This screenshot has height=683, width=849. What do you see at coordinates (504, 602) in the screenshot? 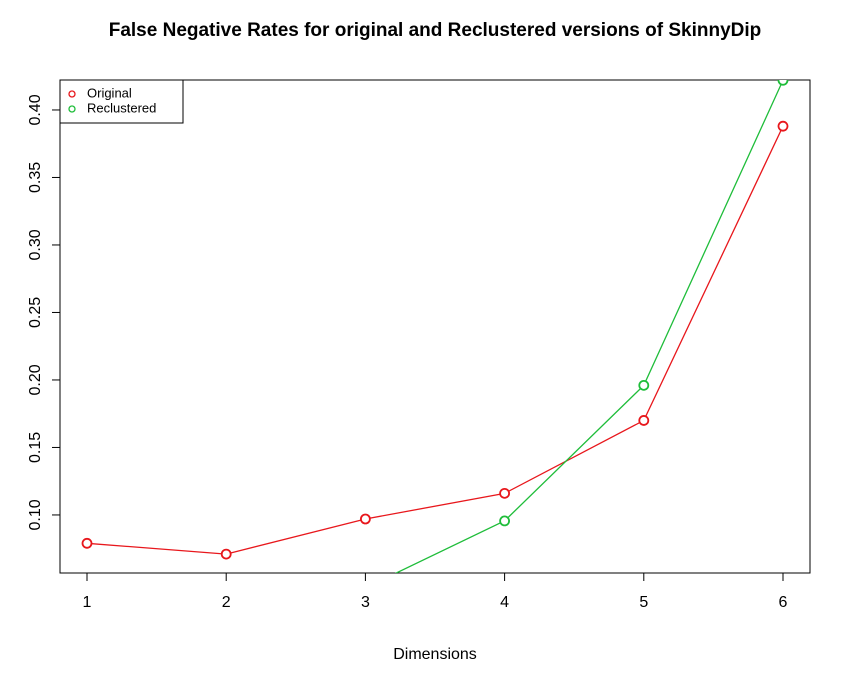
I see `x-tick-label: 4` at bounding box center [504, 602].